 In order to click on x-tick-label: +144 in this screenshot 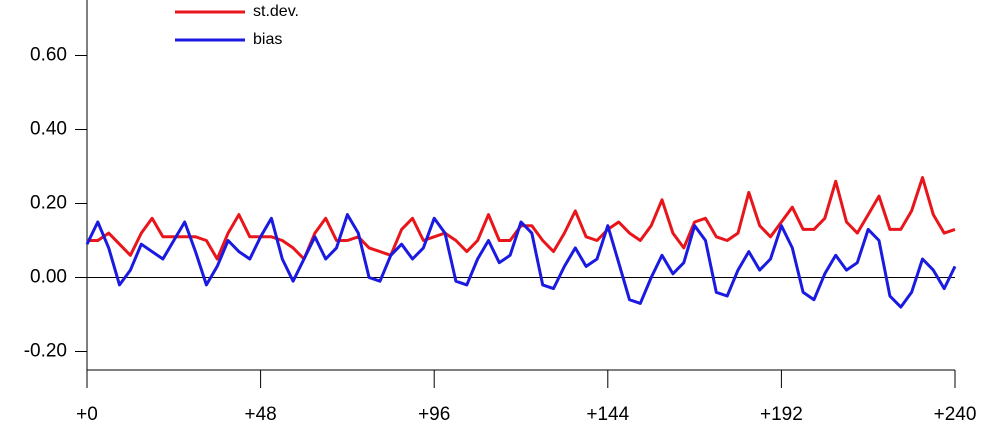, I will do `click(607, 413)`.